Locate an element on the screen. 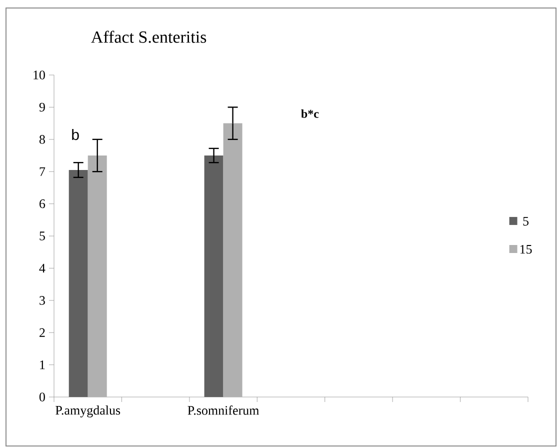  annotation: b is located at coordinates (75, 134).